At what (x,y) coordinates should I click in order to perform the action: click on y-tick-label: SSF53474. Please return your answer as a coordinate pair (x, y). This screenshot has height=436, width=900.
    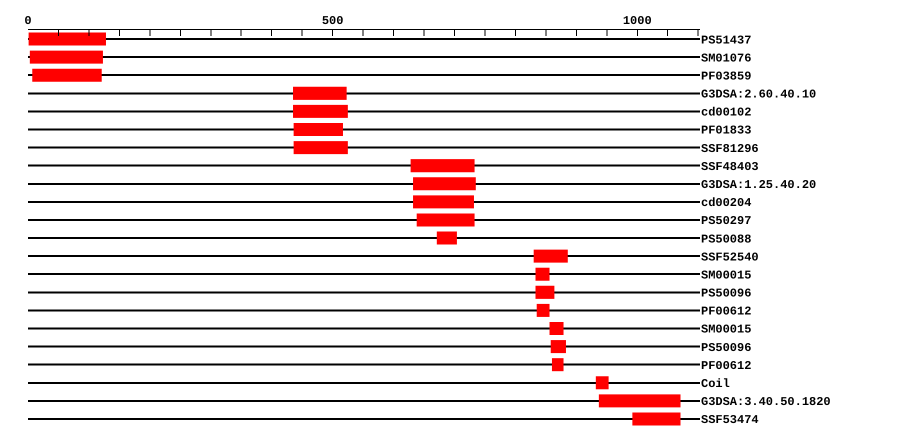
    Looking at the image, I should click on (730, 420).